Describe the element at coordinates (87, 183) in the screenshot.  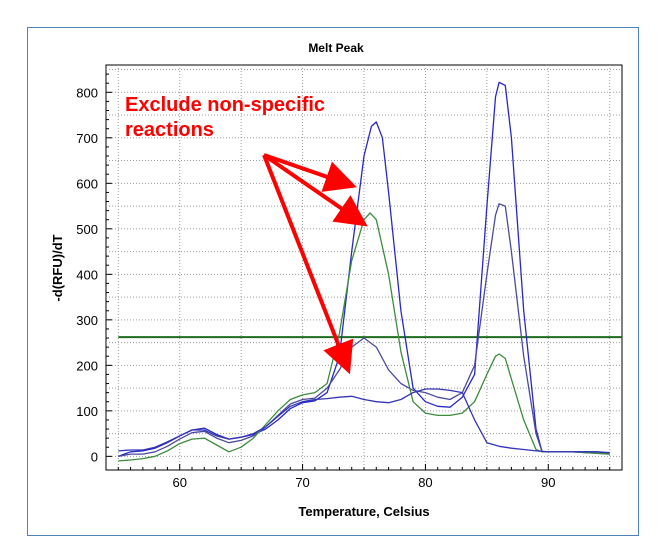
I see `y-tick-label: 600` at that location.